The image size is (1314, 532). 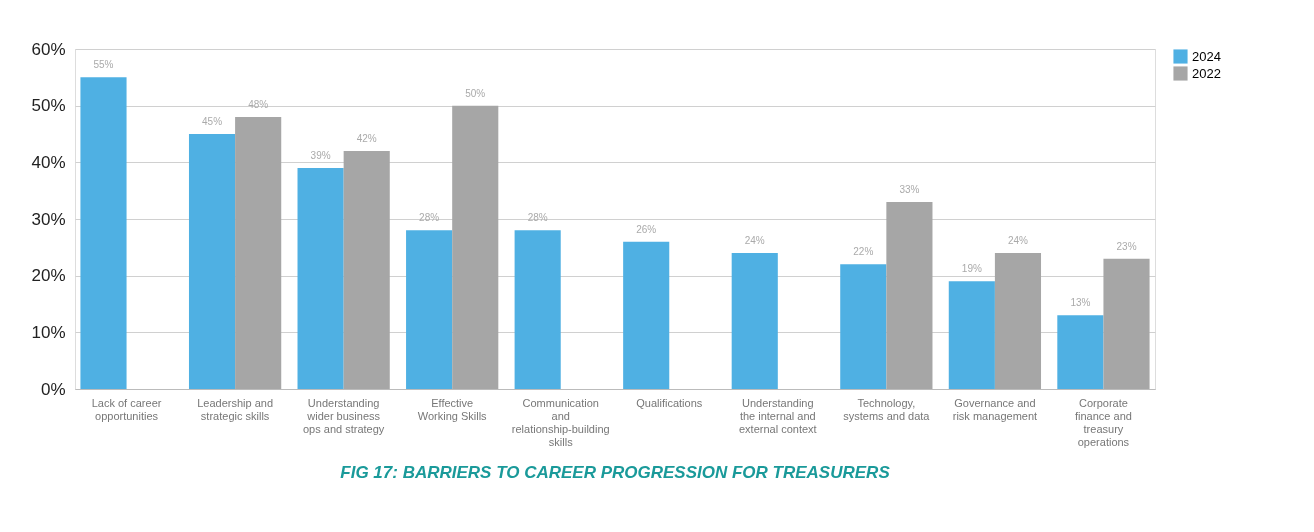 What do you see at coordinates (48, 276) in the screenshot?
I see `y-tick-label: 20%` at bounding box center [48, 276].